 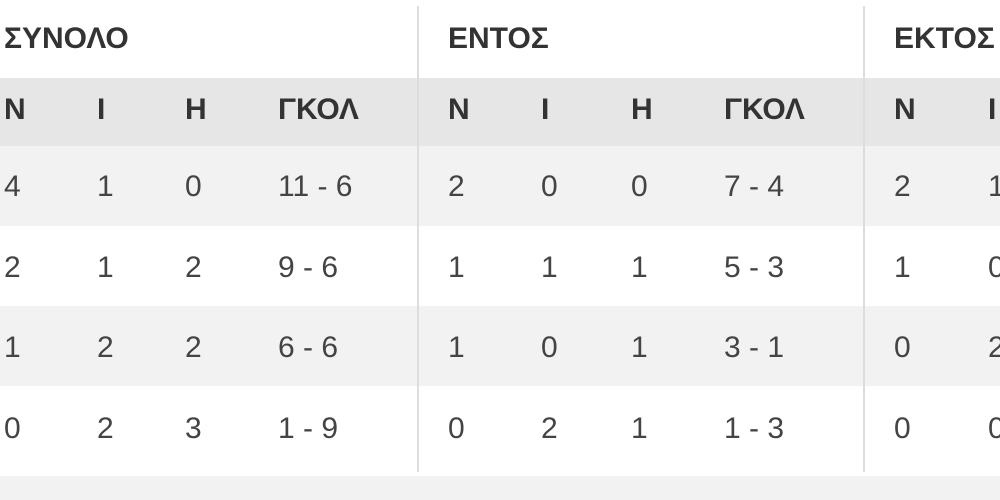 I want to click on table-cell: 9 - 6, so click(x=308, y=267).